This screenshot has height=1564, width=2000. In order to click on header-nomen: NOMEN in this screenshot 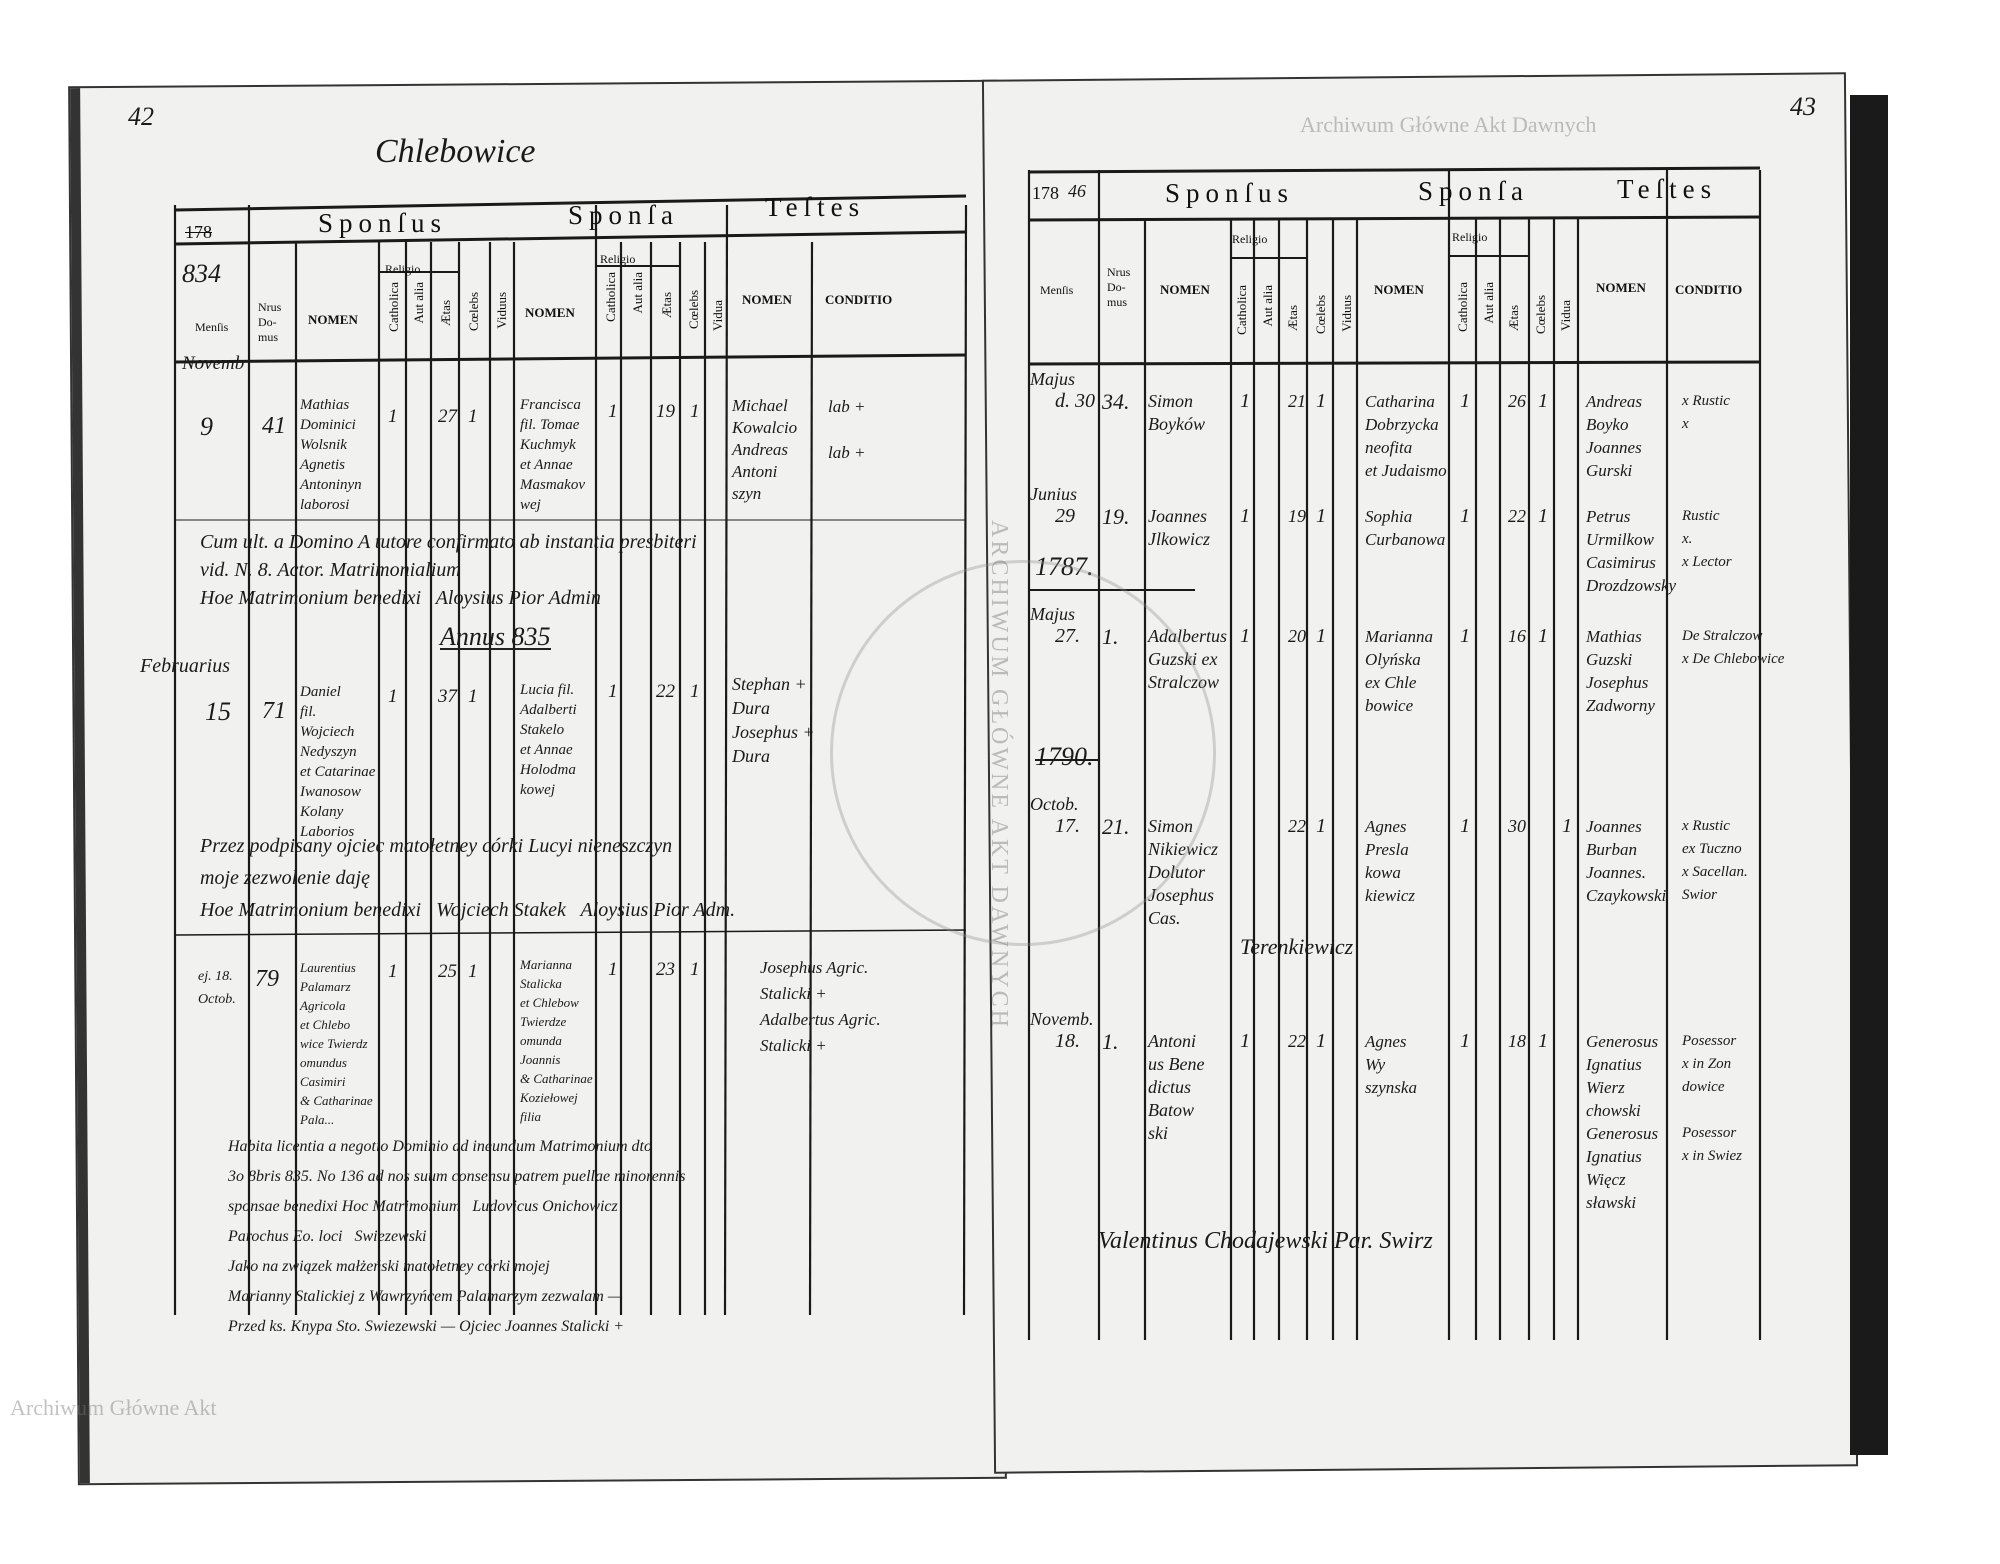, I will do `click(333, 319)`.